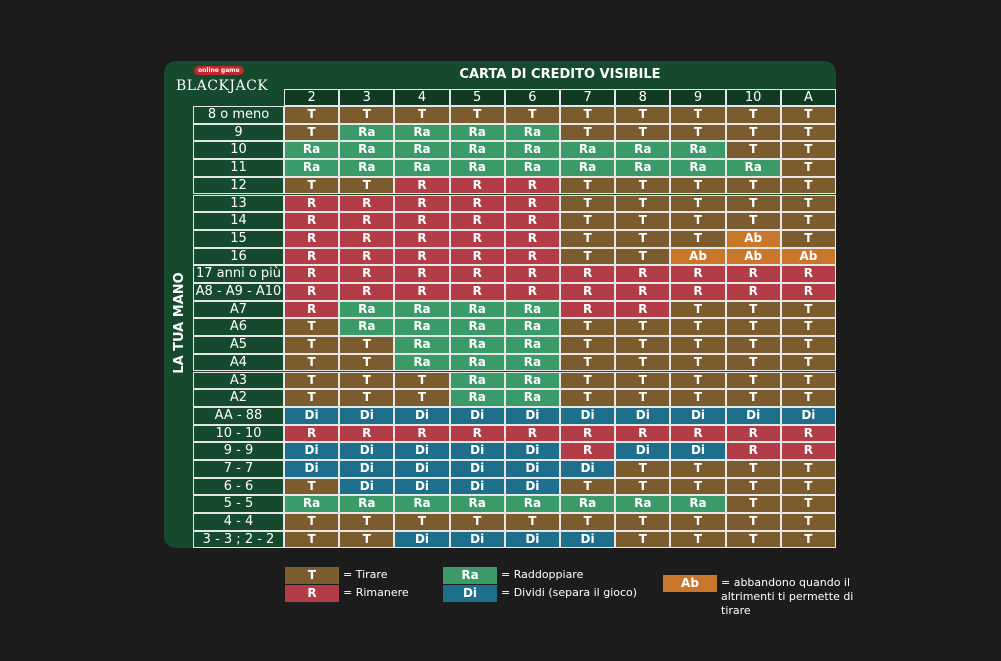 This screenshot has height=661, width=1001. Describe the element at coordinates (477, 97) in the screenshot. I see `dealer-card-header: 5` at that location.